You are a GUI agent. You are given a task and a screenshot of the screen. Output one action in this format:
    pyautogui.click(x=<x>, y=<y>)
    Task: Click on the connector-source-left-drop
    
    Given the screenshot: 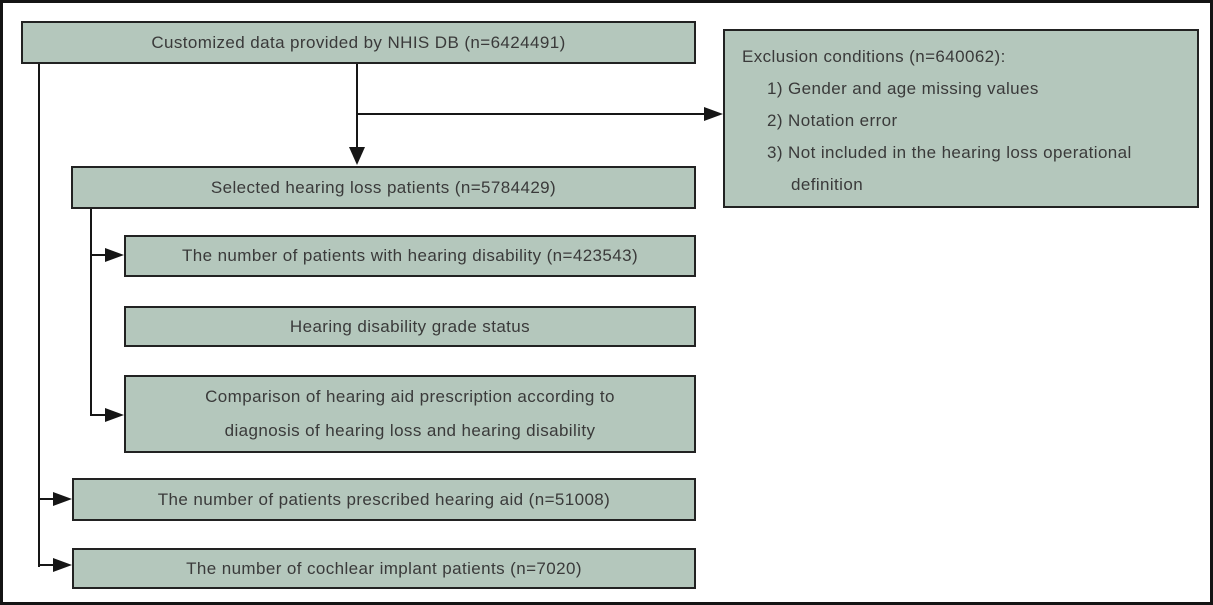 What is the action you would take?
    pyautogui.click(x=39, y=315)
    